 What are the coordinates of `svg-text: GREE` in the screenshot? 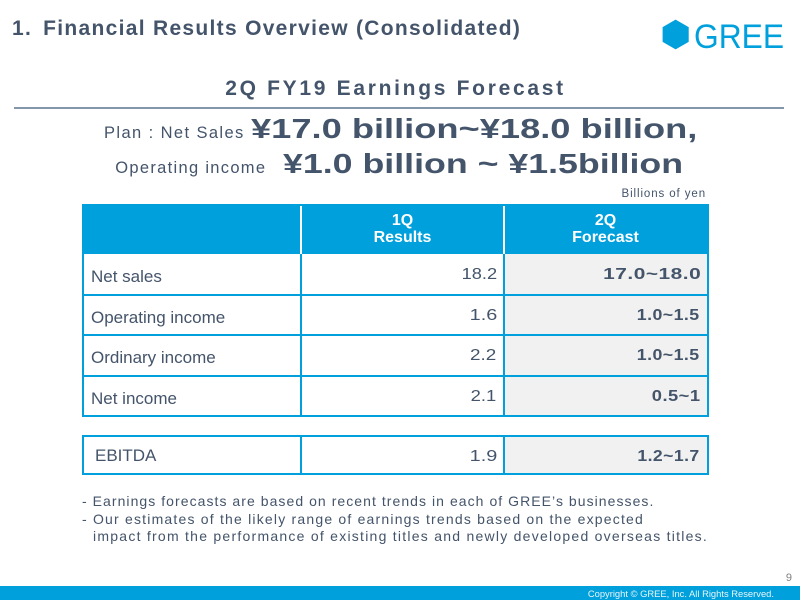 It's located at (739, 37).